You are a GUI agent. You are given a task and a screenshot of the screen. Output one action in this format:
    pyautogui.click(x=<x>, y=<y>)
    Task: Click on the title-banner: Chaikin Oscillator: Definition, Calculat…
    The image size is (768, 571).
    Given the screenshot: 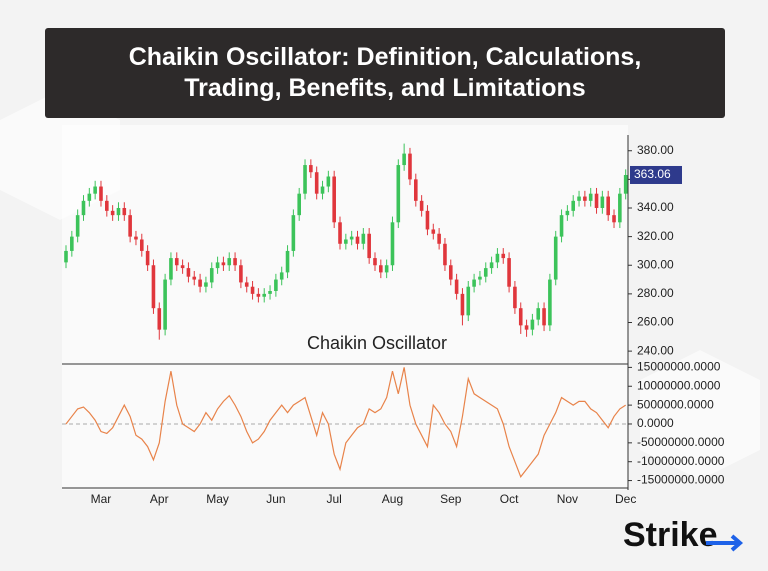 What is the action you would take?
    pyautogui.click(x=385, y=73)
    